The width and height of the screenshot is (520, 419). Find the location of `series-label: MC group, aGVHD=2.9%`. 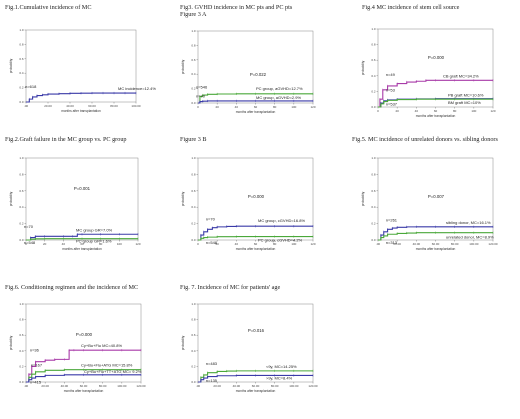

series-label: MC group, aGVHD=2.9% is located at coordinates (278, 97).